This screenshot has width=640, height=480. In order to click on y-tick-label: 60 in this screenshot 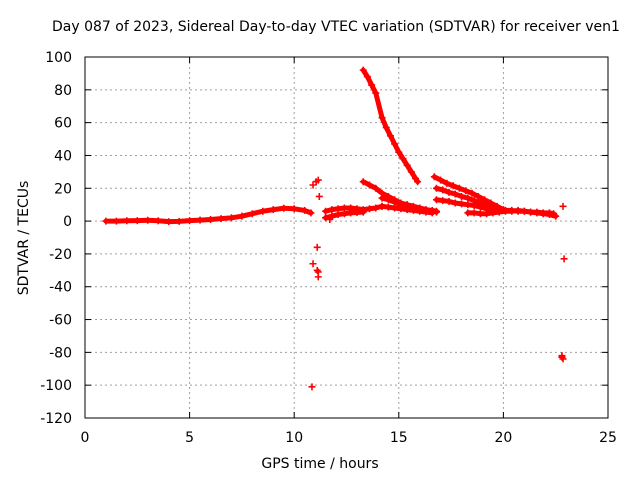, I will do `click(63, 124)`.